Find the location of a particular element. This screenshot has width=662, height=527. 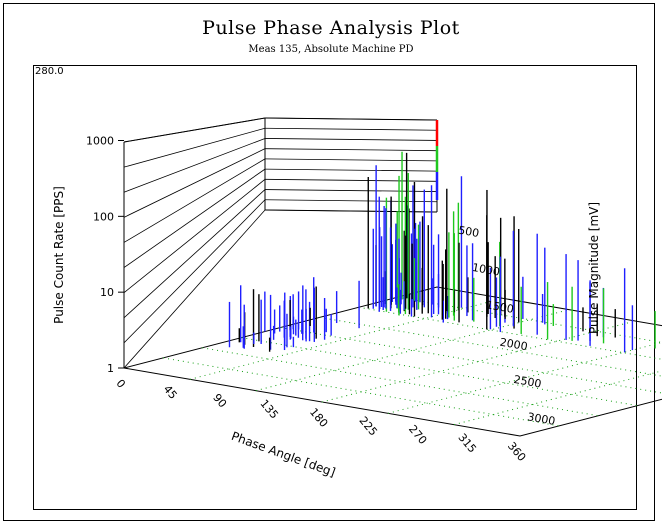

z-tick-label: 3000 is located at coordinates (541, 419).